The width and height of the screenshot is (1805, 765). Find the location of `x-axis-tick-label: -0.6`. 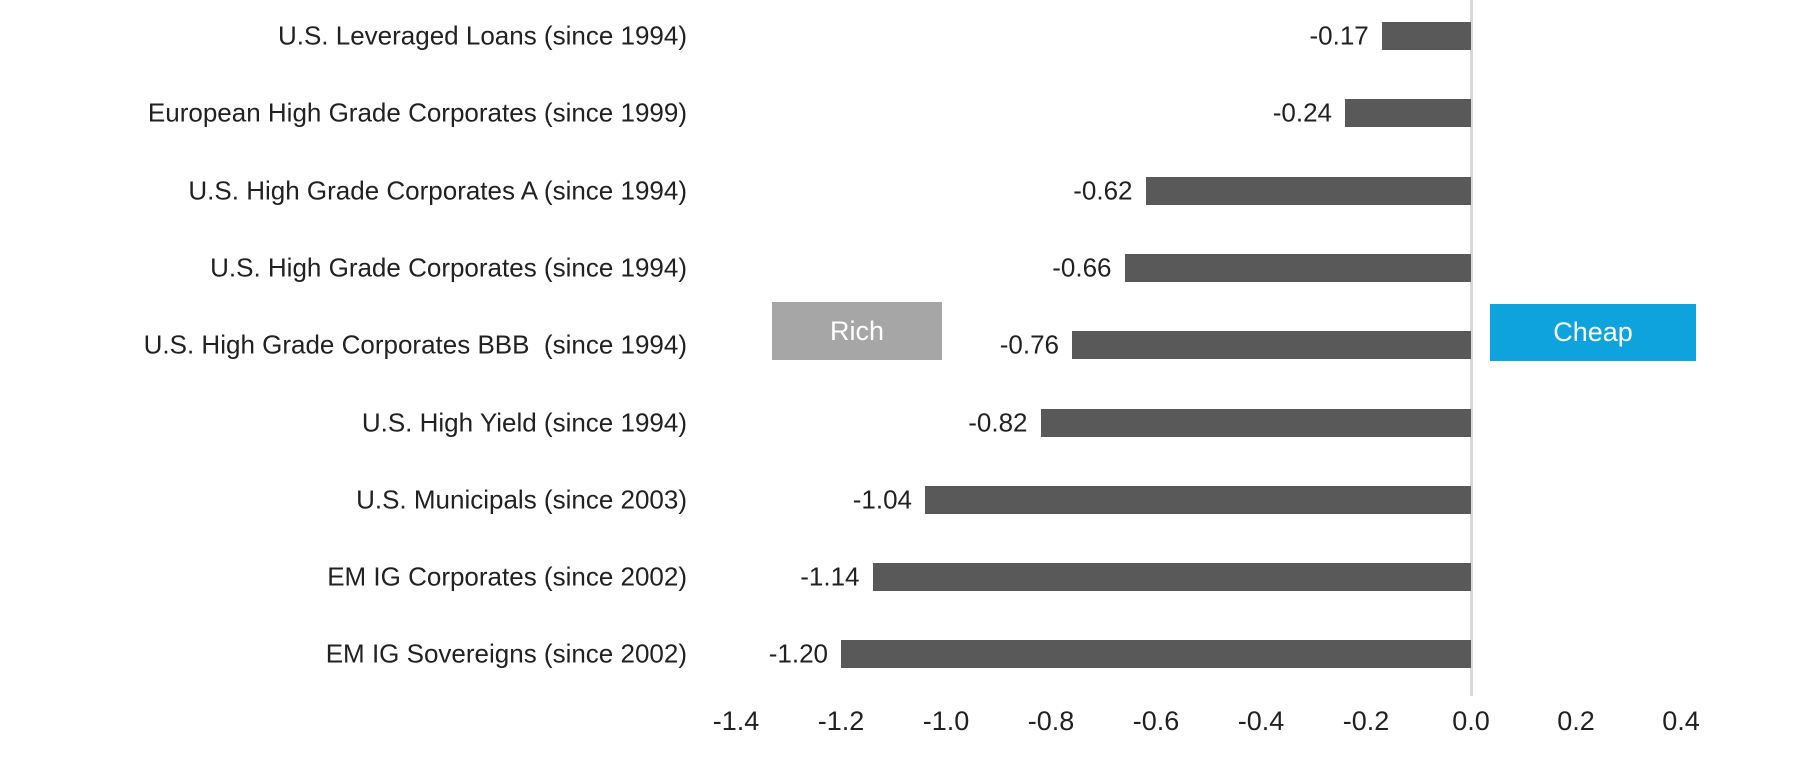

x-axis-tick-label: -0.6 is located at coordinates (1156, 721).